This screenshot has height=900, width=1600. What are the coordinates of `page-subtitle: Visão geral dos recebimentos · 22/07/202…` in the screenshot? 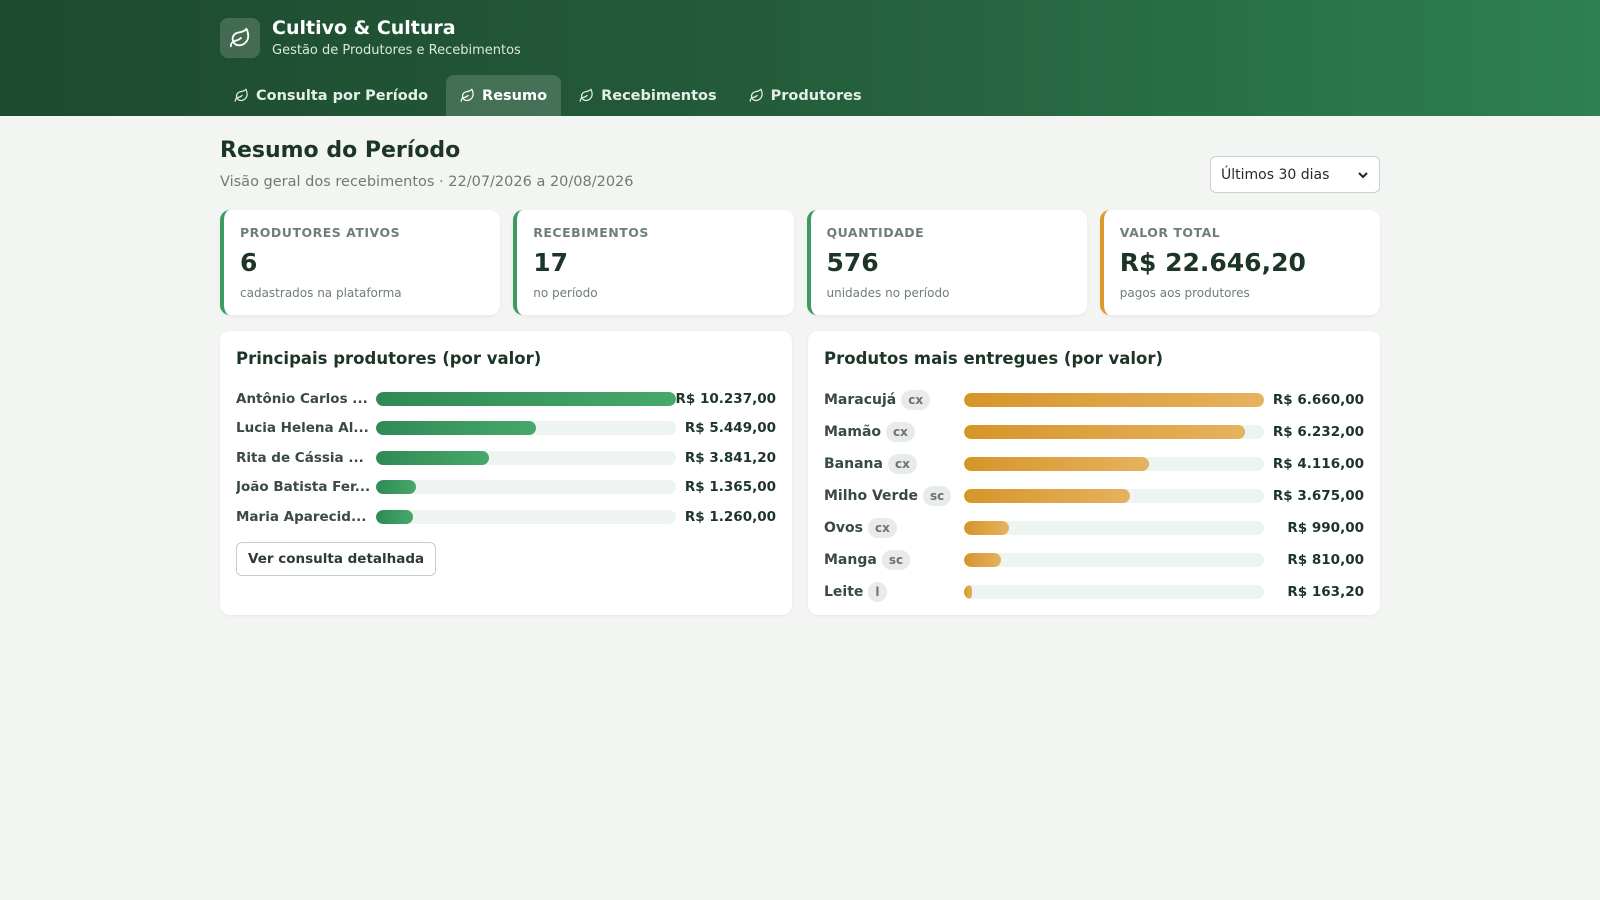 It's located at (427, 182).